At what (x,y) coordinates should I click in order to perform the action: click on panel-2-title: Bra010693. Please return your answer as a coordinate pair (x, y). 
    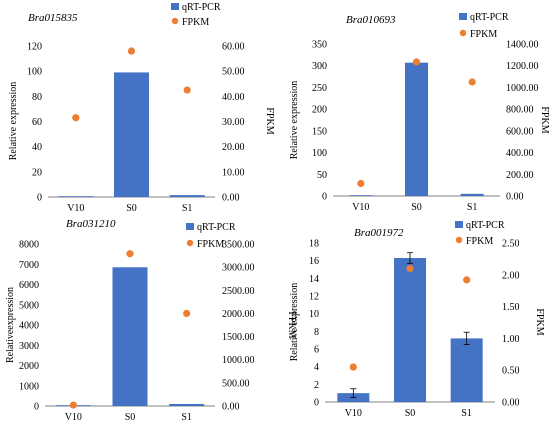
    Looking at the image, I should click on (371, 20).